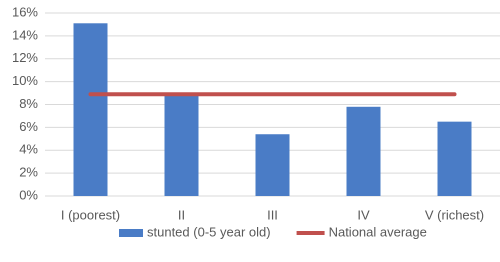 This screenshot has height=262, width=500. What do you see at coordinates (25, 80) in the screenshot?
I see `y-tick-label: 10%` at bounding box center [25, 80].